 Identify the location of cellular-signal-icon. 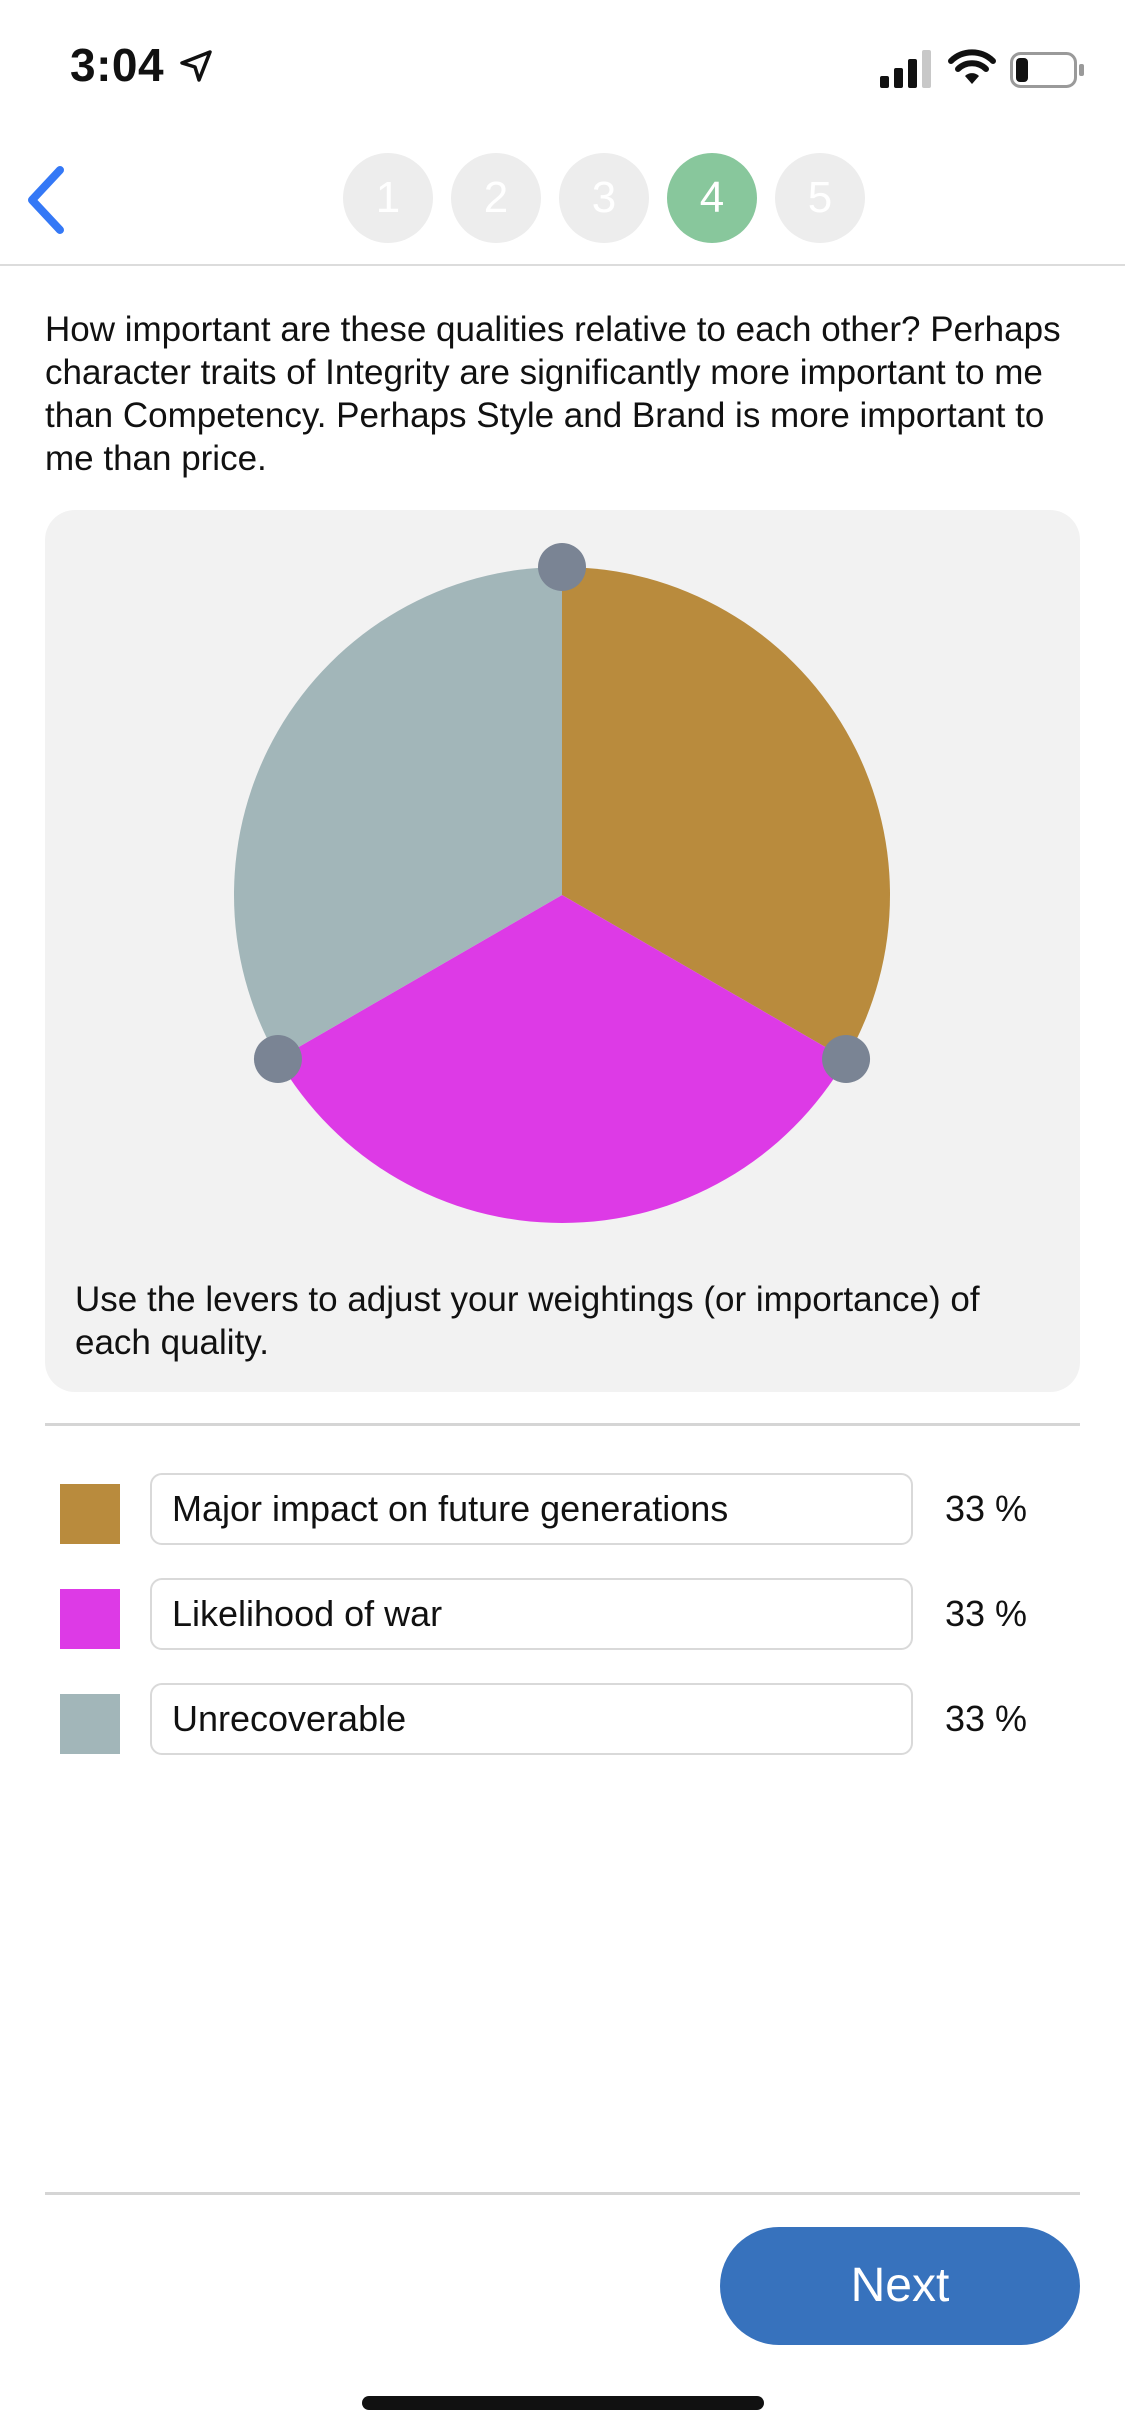
(905, 69).